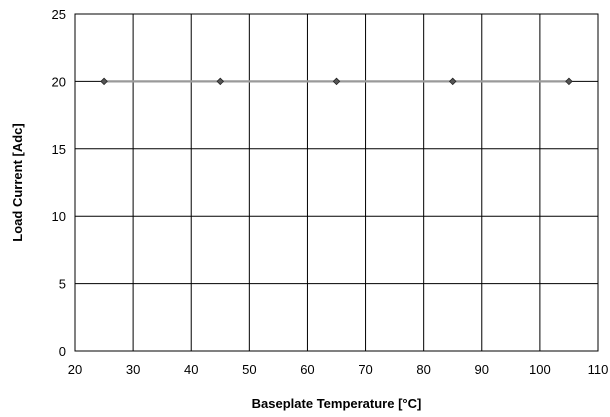 This screenshot has height=417, width=610. I want to click on x-axis-tick-labels: 20 30 40 50 60 70 80 90 100 110, so click(338, 369).